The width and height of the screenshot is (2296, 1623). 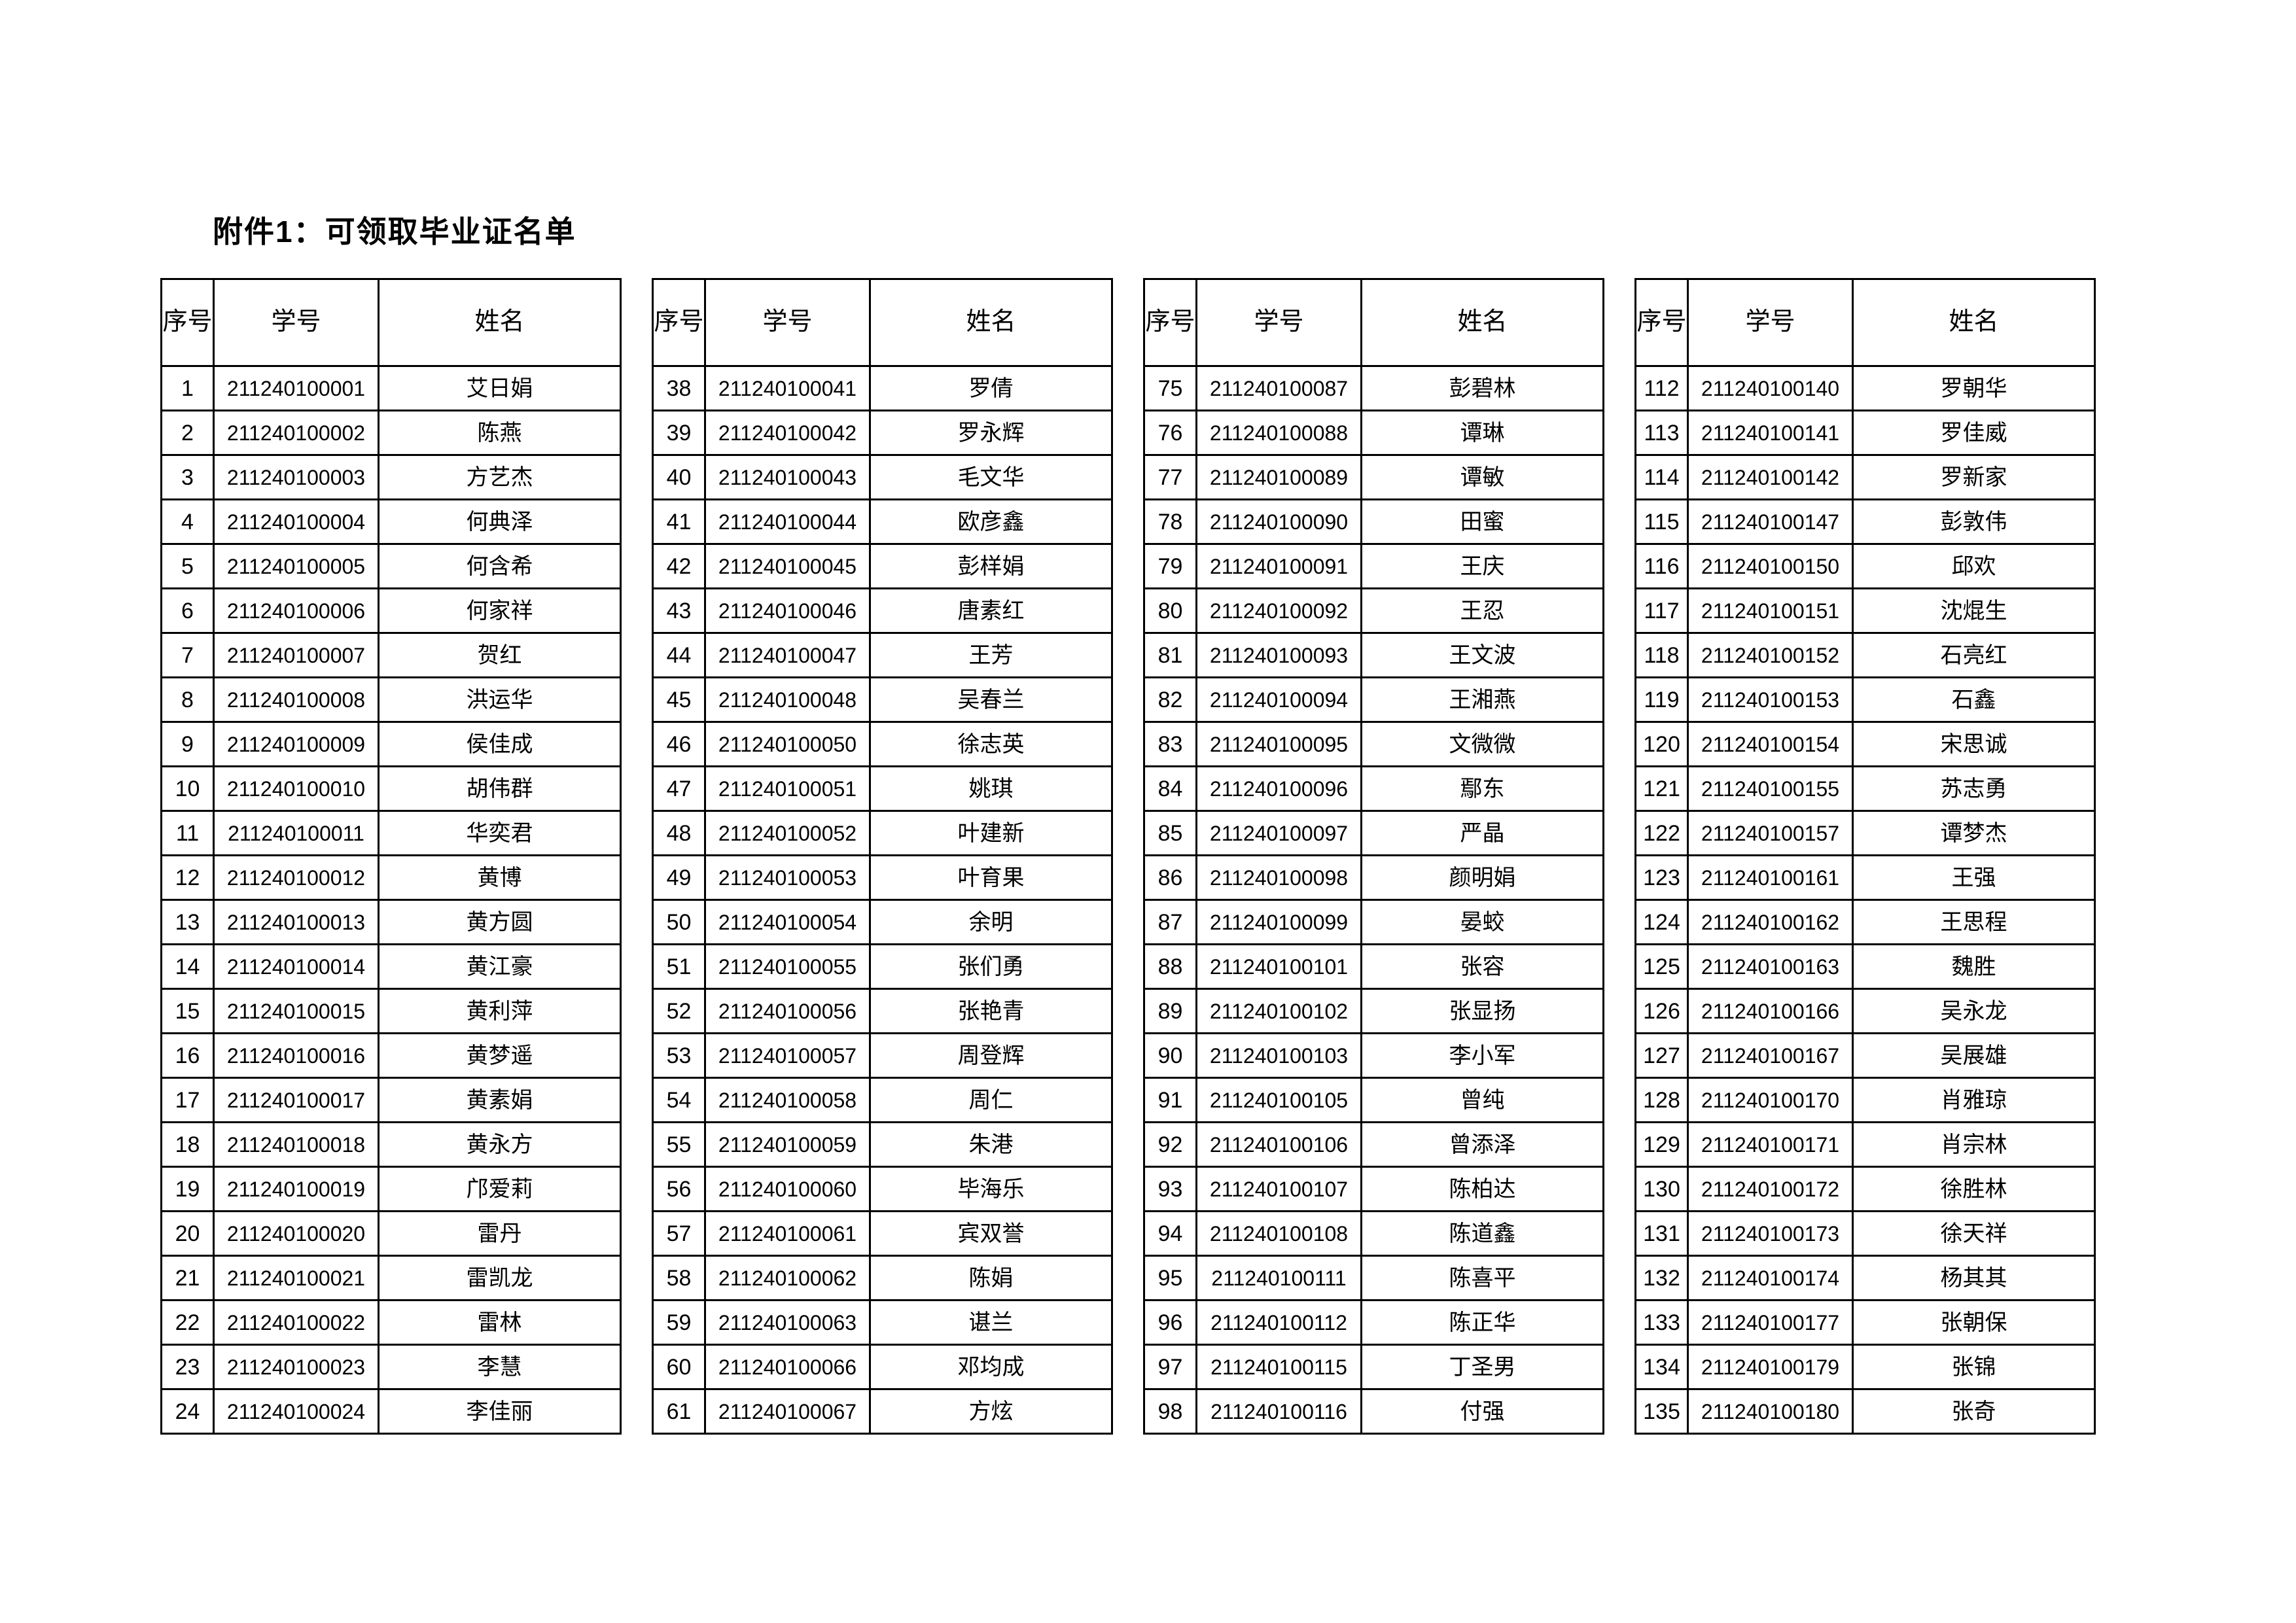 I want to click on cell-name: 叶育果, so click(x=991, y=878).